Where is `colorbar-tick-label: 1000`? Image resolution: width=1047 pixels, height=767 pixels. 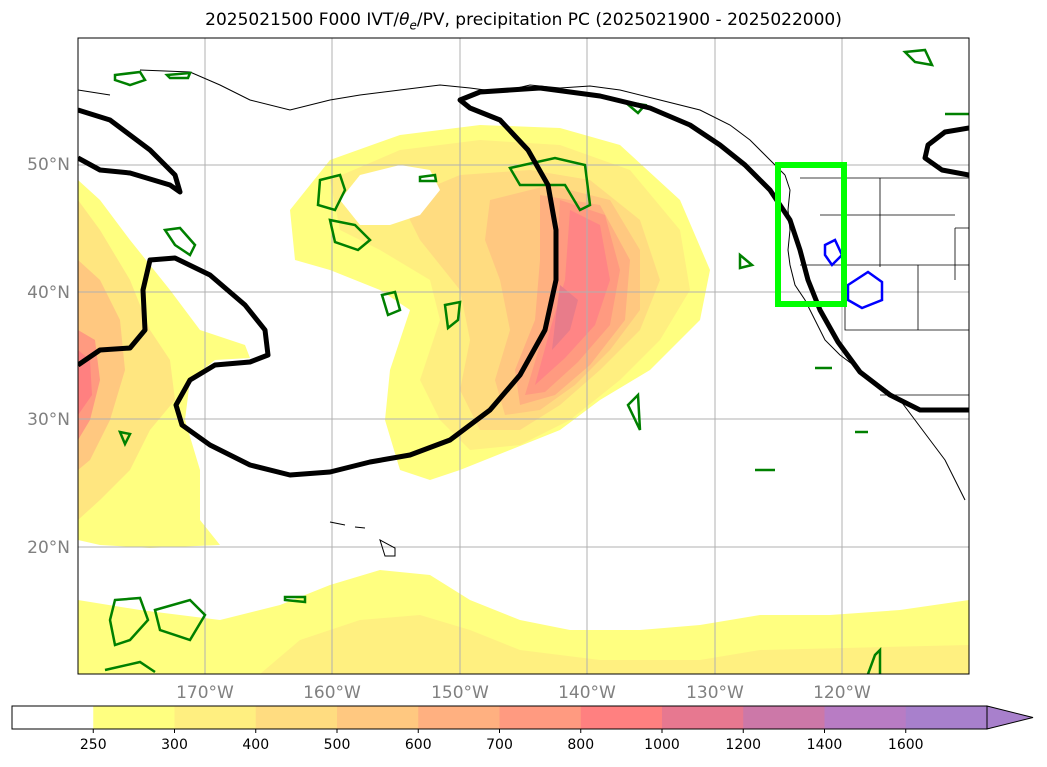
colorbar-tick-label: 1000 is located at coordinates (662, 745).